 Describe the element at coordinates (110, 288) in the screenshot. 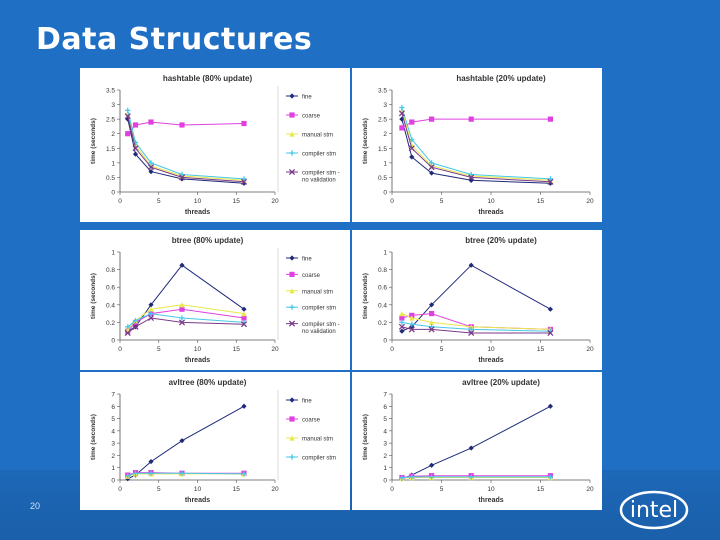

I see `y-tick-label: 0.6` at that location.